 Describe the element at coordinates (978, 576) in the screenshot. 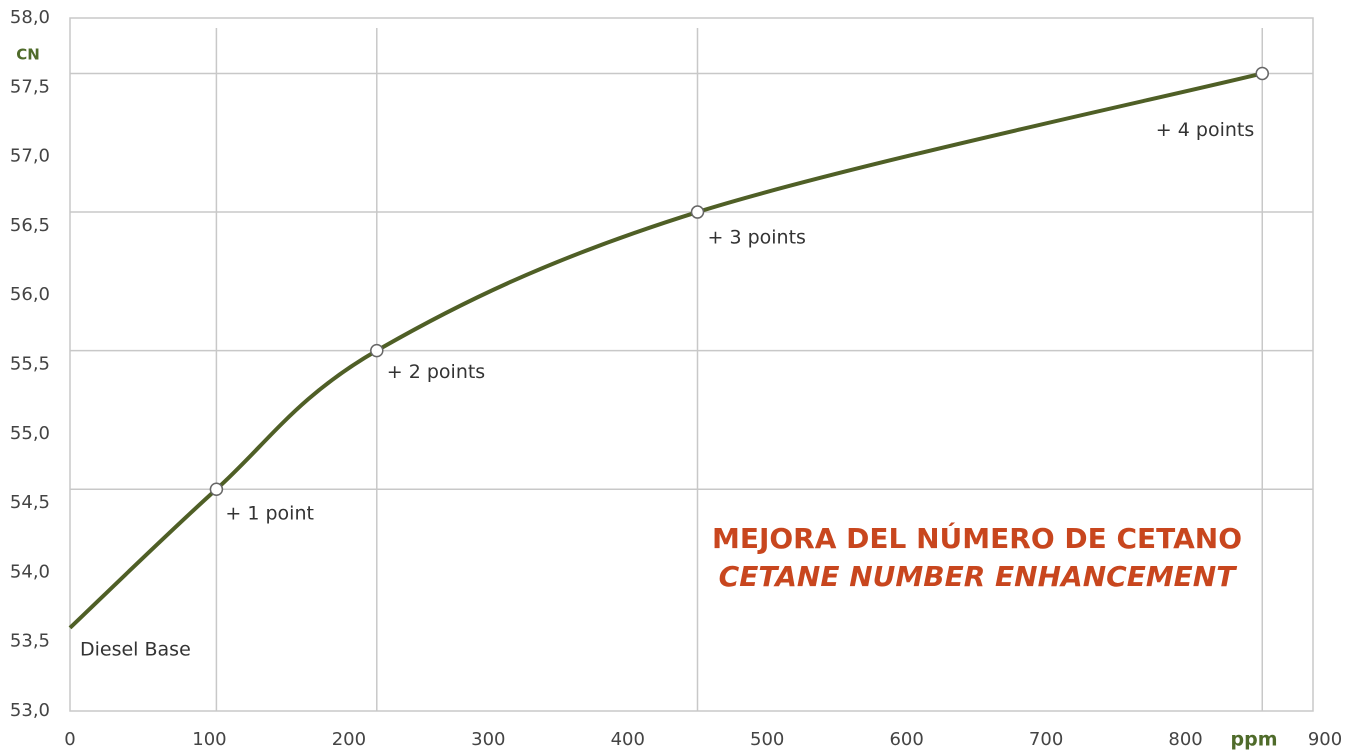

I see `chart-subtitle: CETANE NUMBER ENHANCEMENT` at that location.